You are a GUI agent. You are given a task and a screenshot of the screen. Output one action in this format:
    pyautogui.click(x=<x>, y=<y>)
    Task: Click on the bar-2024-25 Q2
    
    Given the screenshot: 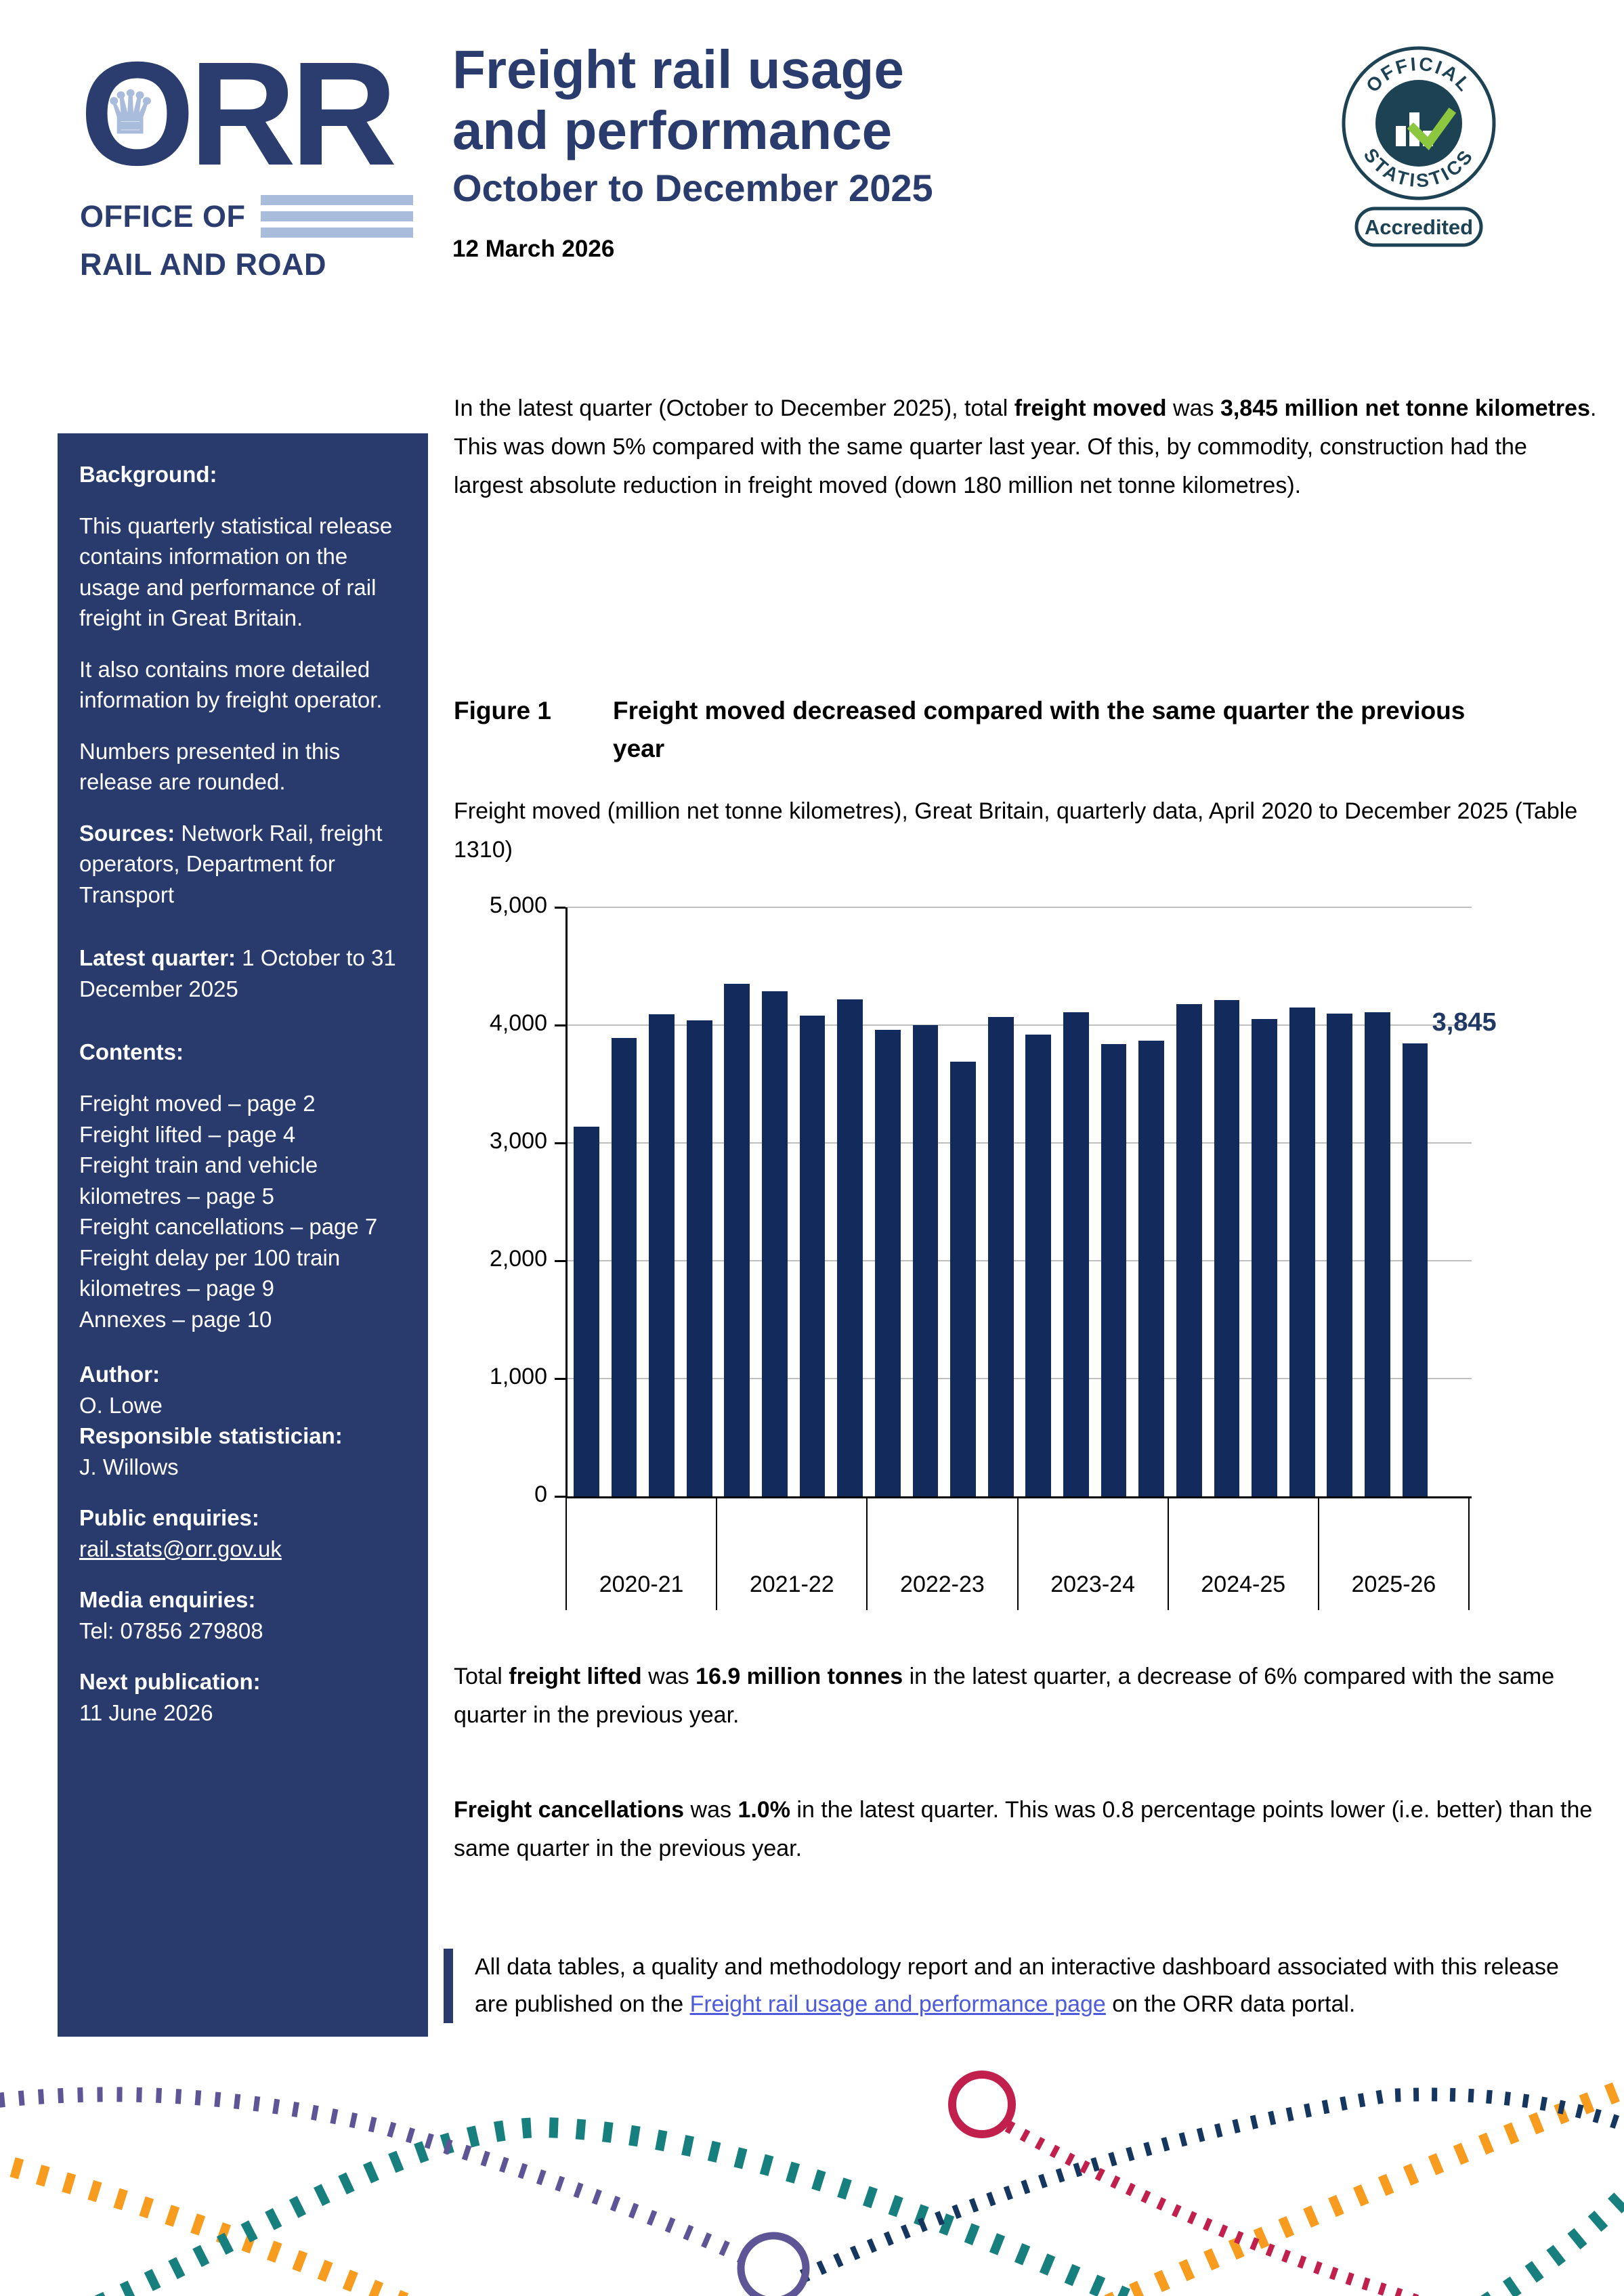 What is the action you would take?
    pyautogui.click(x=1227, y=1248)
    